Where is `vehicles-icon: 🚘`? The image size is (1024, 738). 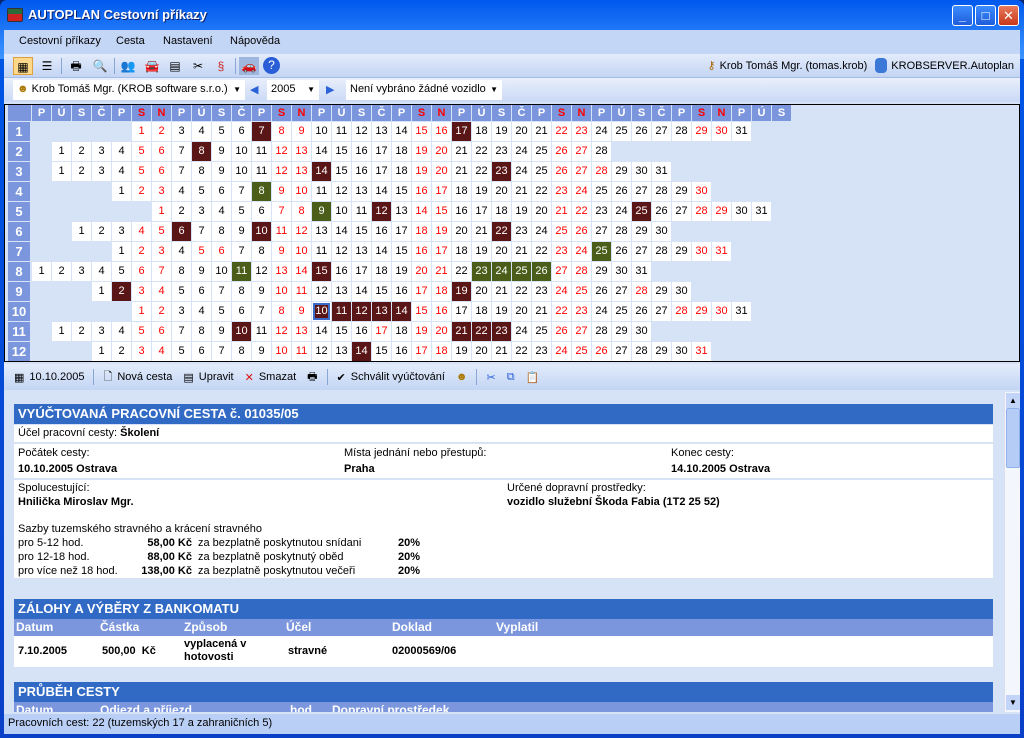 vehicles-icon: 🚘 is located at coordinates (152, 66).